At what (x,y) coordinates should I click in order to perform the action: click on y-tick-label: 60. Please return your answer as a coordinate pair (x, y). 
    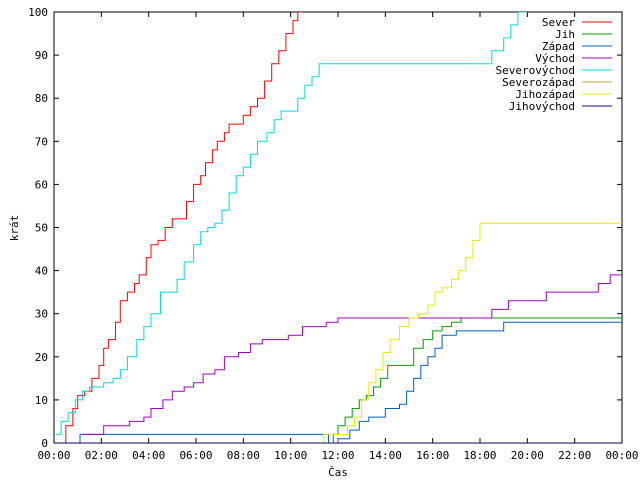
    Looking at the image, I should click on (41, 184).